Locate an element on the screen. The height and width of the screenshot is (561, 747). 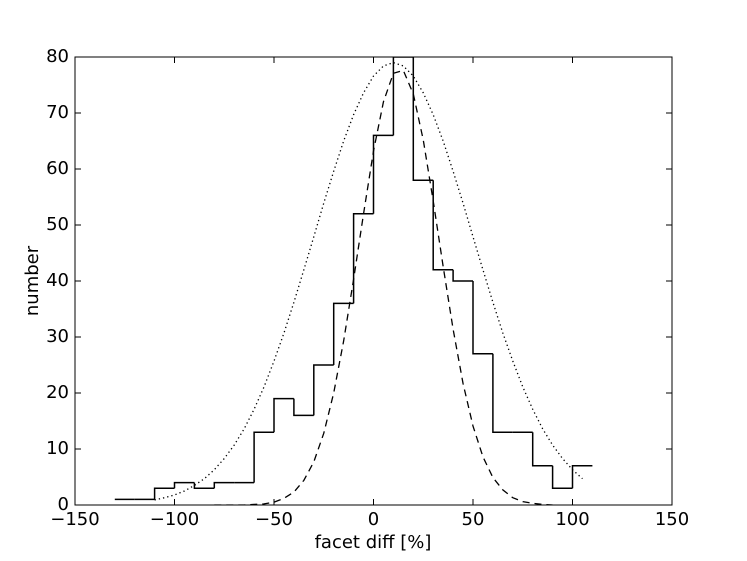
y-tick-label: 30 is located at coordinates (57, 336).